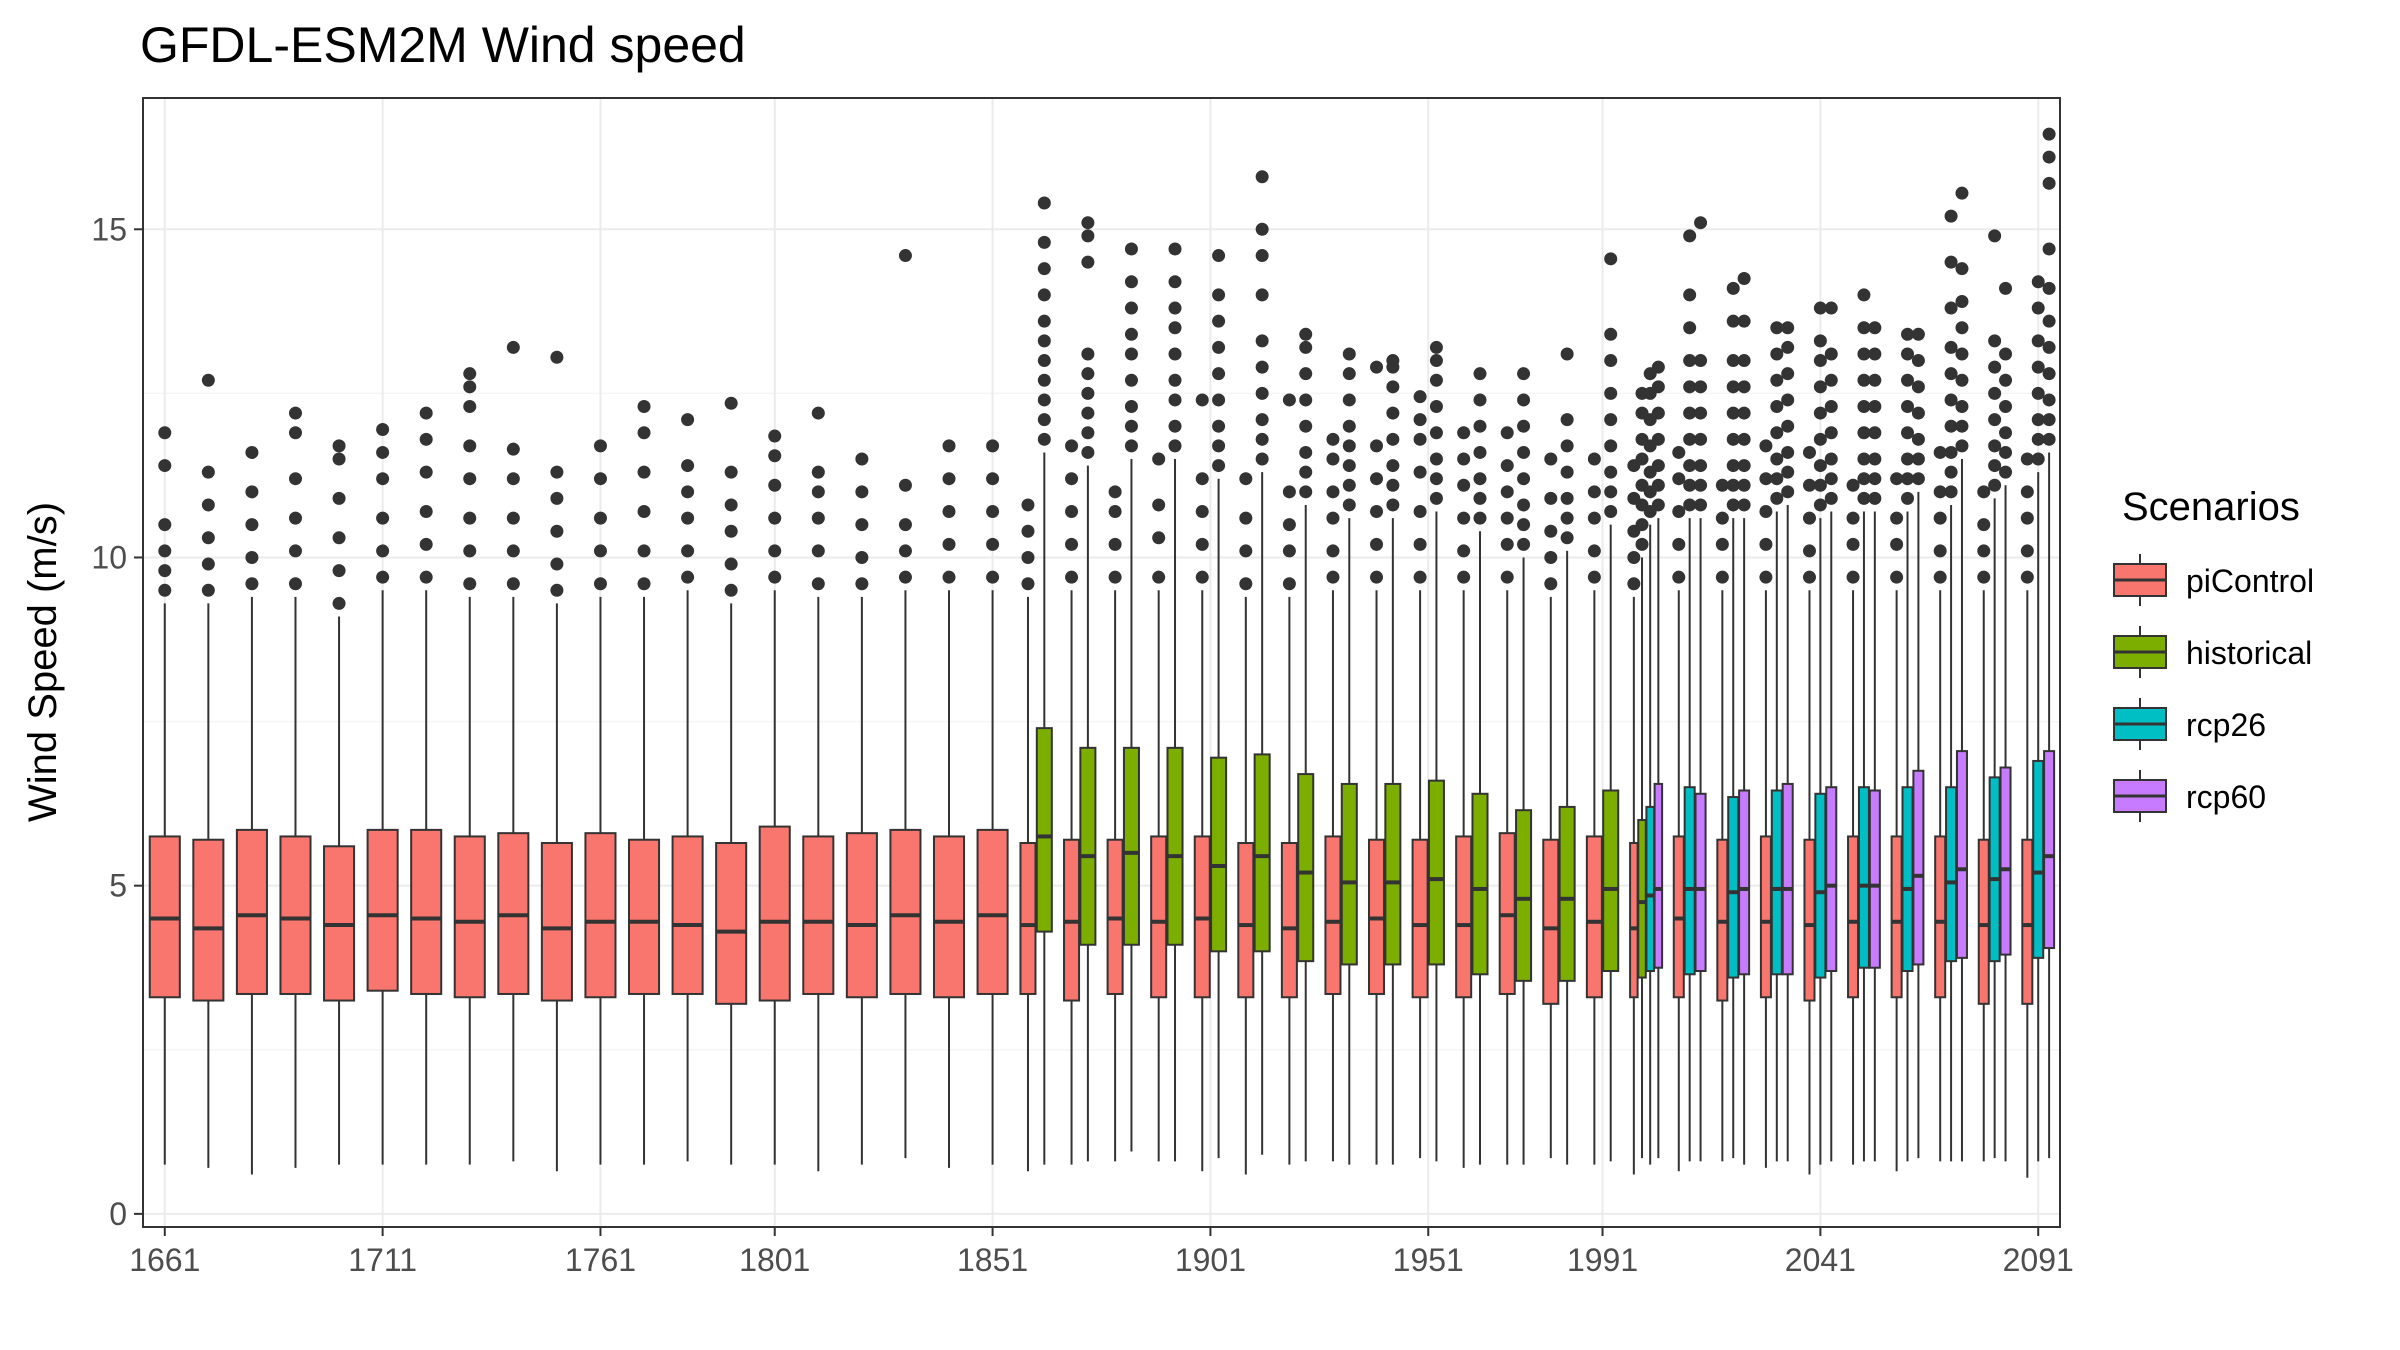 The image size is (2400, 1350). What do you see at coordinates (2213, 688) in the screenshot?
I see `legend-items: piControl historical rcp26 rcp60` at bounding box center [2213, 688].